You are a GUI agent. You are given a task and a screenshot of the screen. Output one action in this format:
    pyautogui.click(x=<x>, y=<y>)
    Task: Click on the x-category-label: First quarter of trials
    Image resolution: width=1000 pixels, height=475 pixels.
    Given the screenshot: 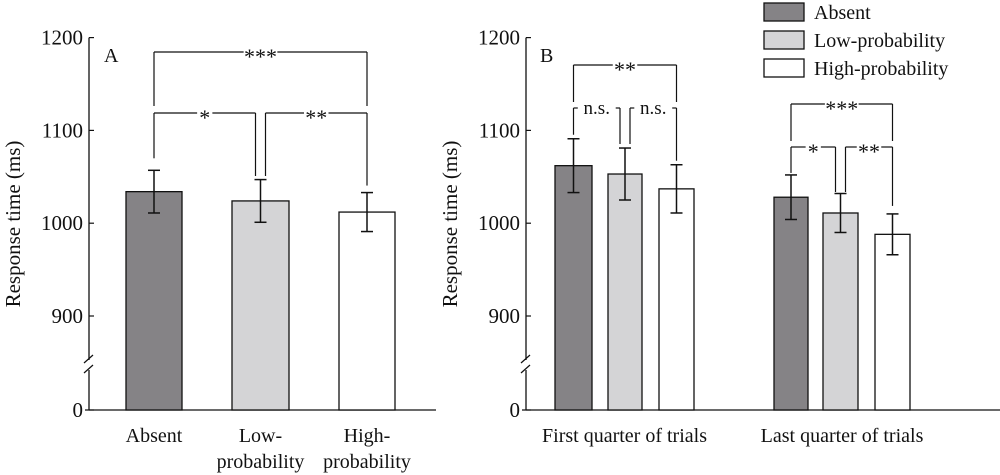 What is the action you would take?
    pyautogui.click(x=624, y=436)
    